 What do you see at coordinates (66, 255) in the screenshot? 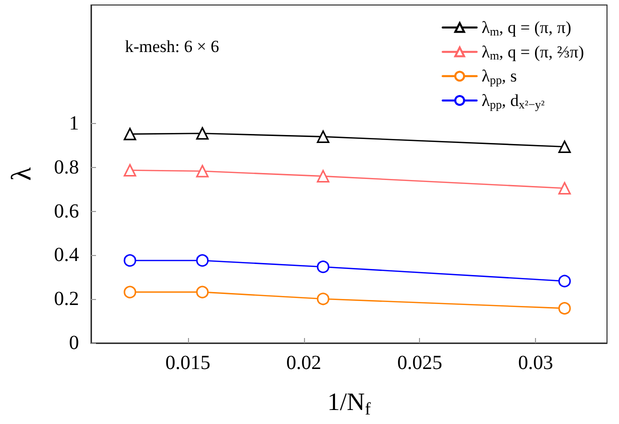
I see `y-tick-label: 0.4` at bounding box center [66, 255].